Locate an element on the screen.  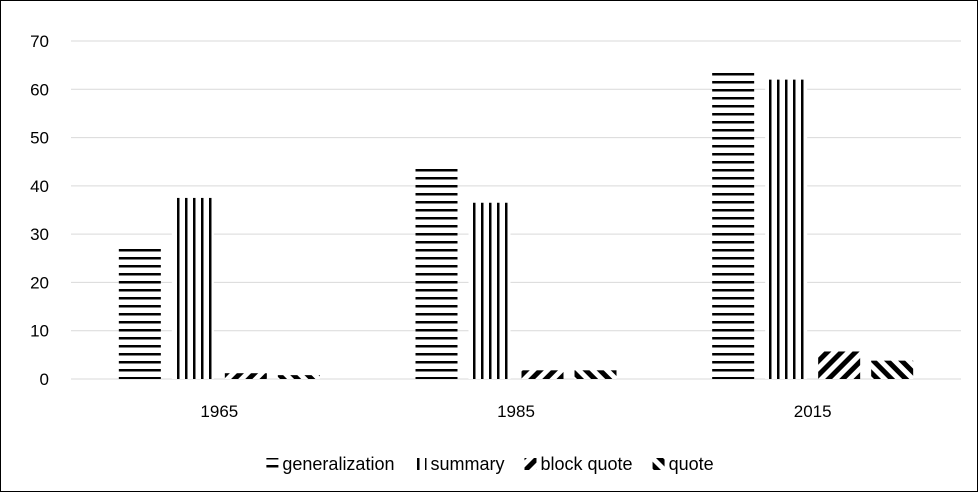
y-axis-ticks: 0 10 20 30 40 50 60 70 is located at coordinates (39, 210).